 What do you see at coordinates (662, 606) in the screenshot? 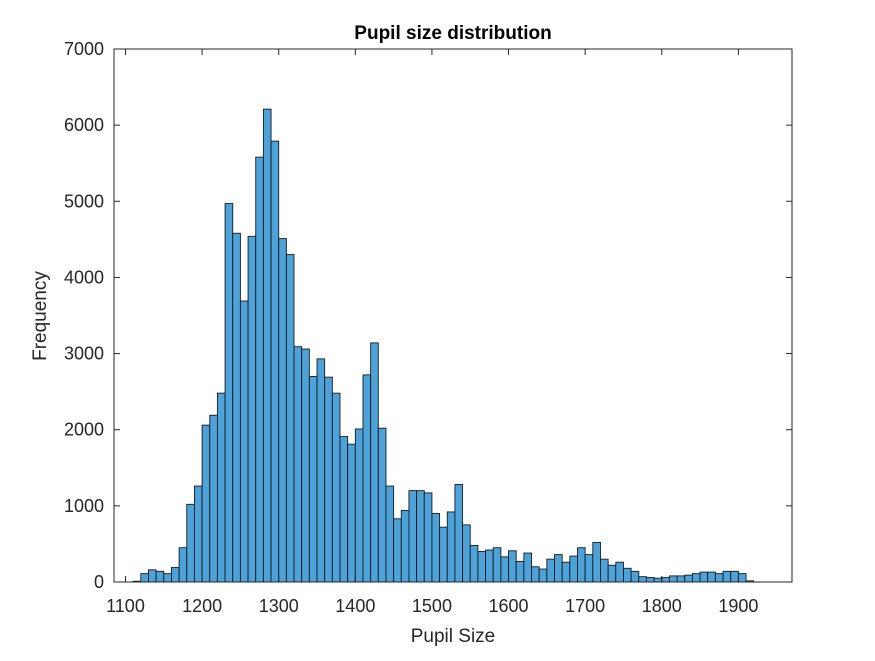
I see `x-tick-label: 1800` at bounding box center [662, 606].